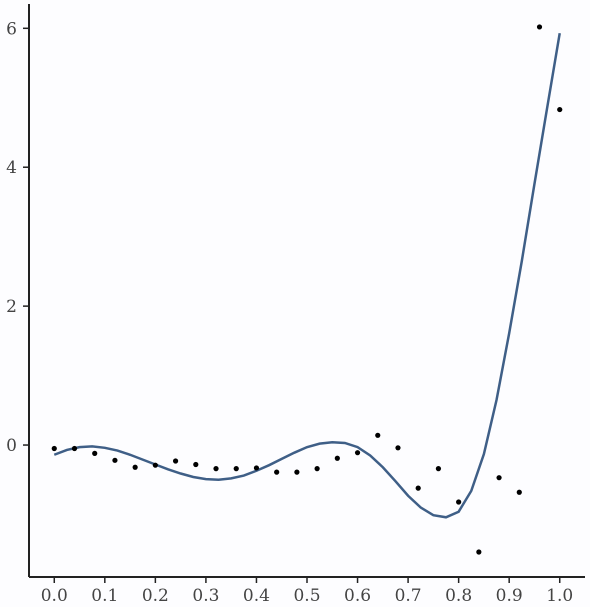 The width and height of the screenshot is (590, 607). I want to click on x-tick-label: 0.8, so click(458, 596).